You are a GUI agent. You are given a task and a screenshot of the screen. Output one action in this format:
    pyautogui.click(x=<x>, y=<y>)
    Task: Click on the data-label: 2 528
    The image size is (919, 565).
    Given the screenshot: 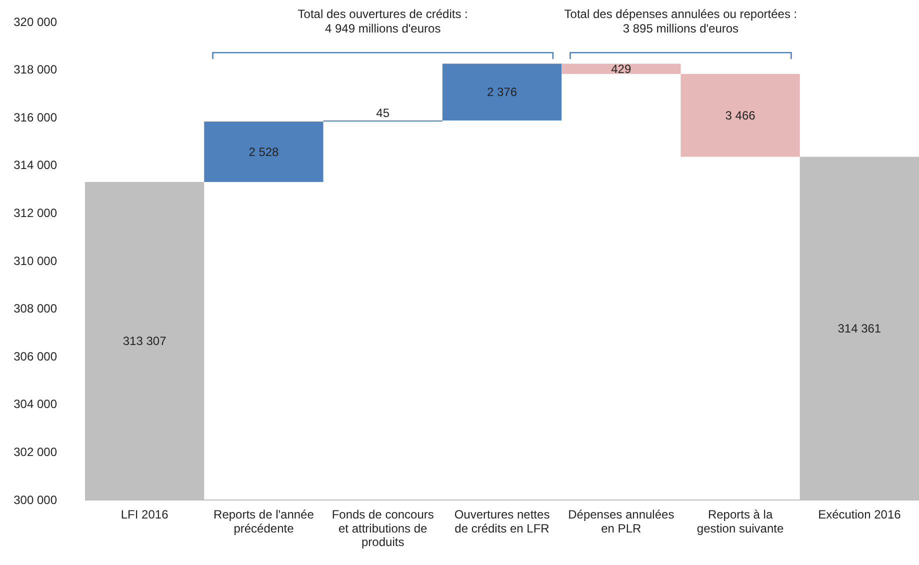 What is the action you would take?
    pyautogui.click(x=264, y=151)
    